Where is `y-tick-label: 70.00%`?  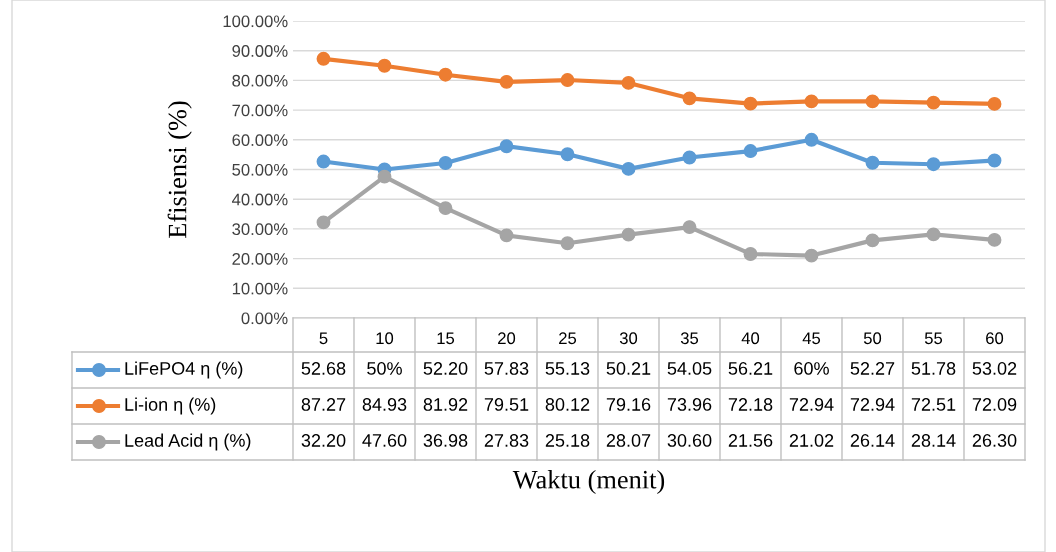 y-tick-label: 70.00% is located at coordinates (260, 110).